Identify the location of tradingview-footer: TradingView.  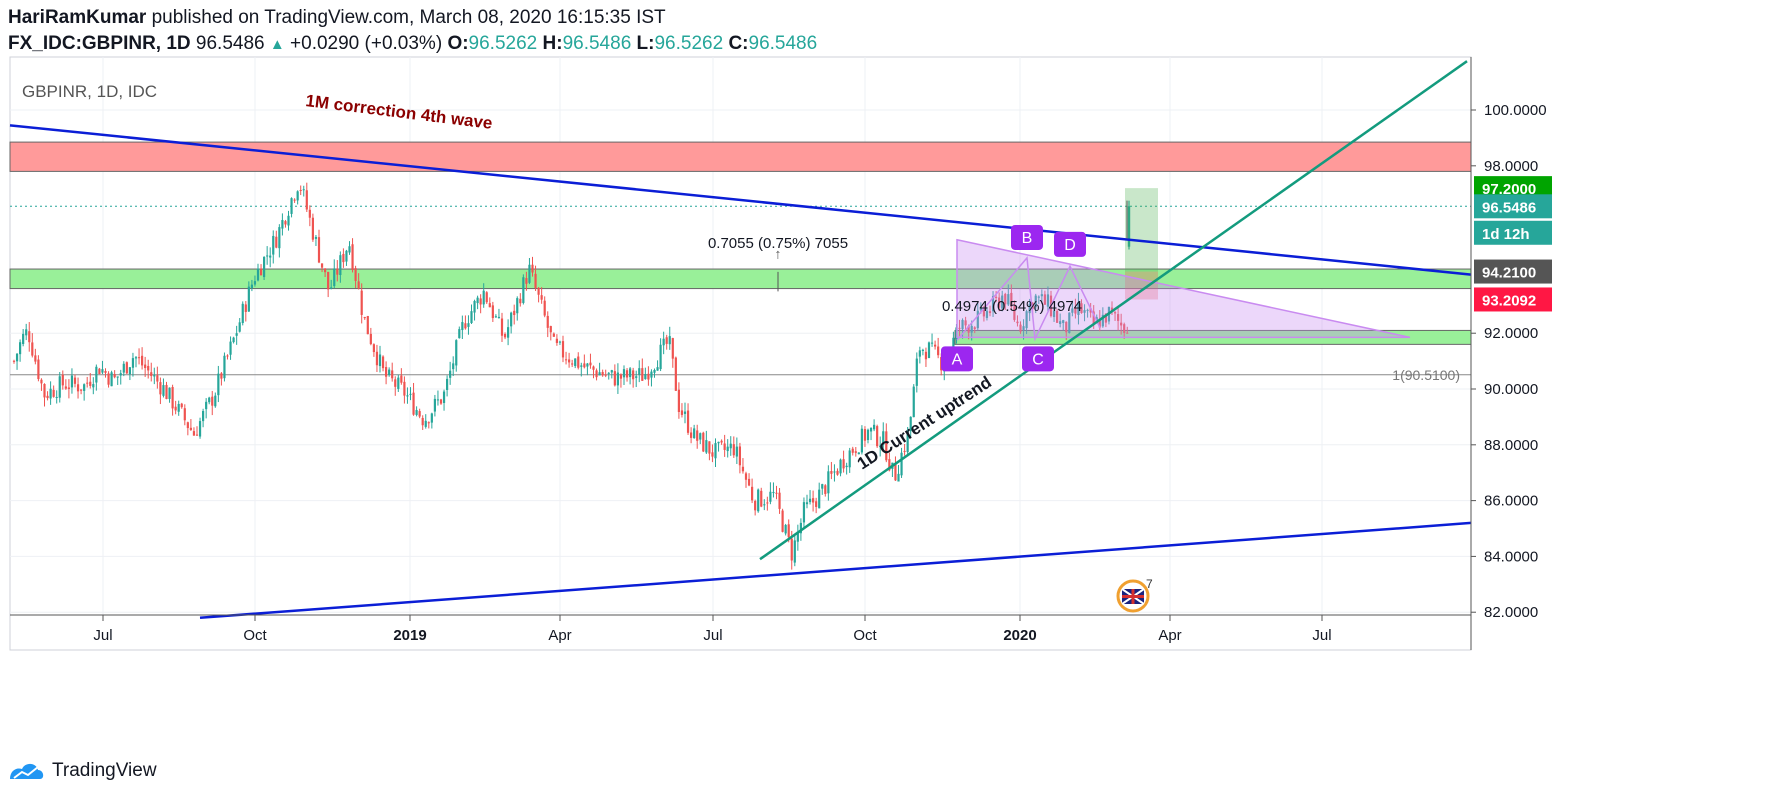
(82, 771).